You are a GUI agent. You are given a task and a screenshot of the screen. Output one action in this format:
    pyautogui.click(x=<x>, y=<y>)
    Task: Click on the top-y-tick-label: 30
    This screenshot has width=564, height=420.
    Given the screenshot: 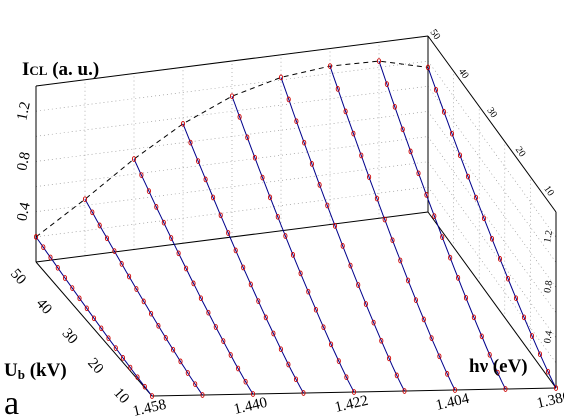 What is the action you would take?
    pyautogui.click(x=491, y=113)
    